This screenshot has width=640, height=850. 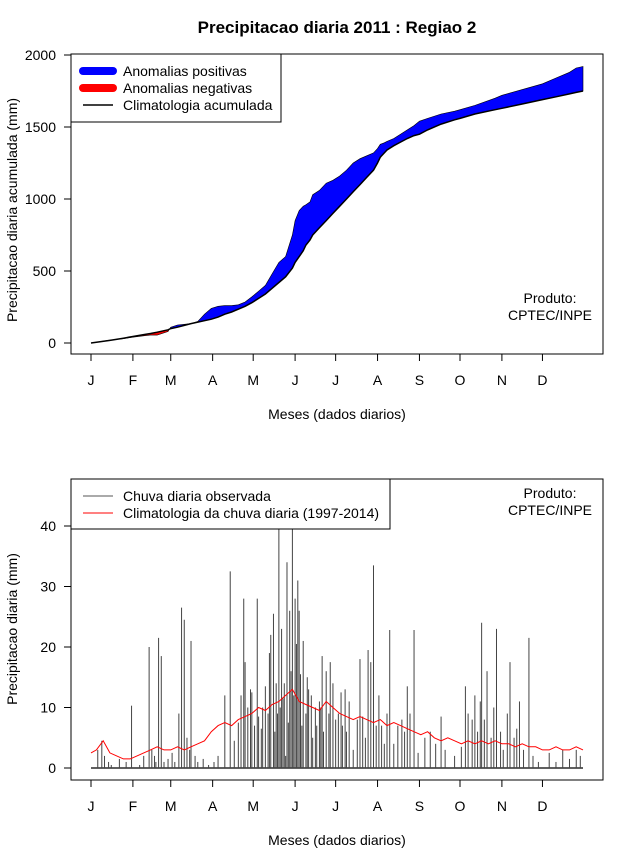 What do you see at coordinates (198, 105) in the screenshot?
I see `legend-label-climatology: Climatologia acumulada` at bounding box center [198, 105].